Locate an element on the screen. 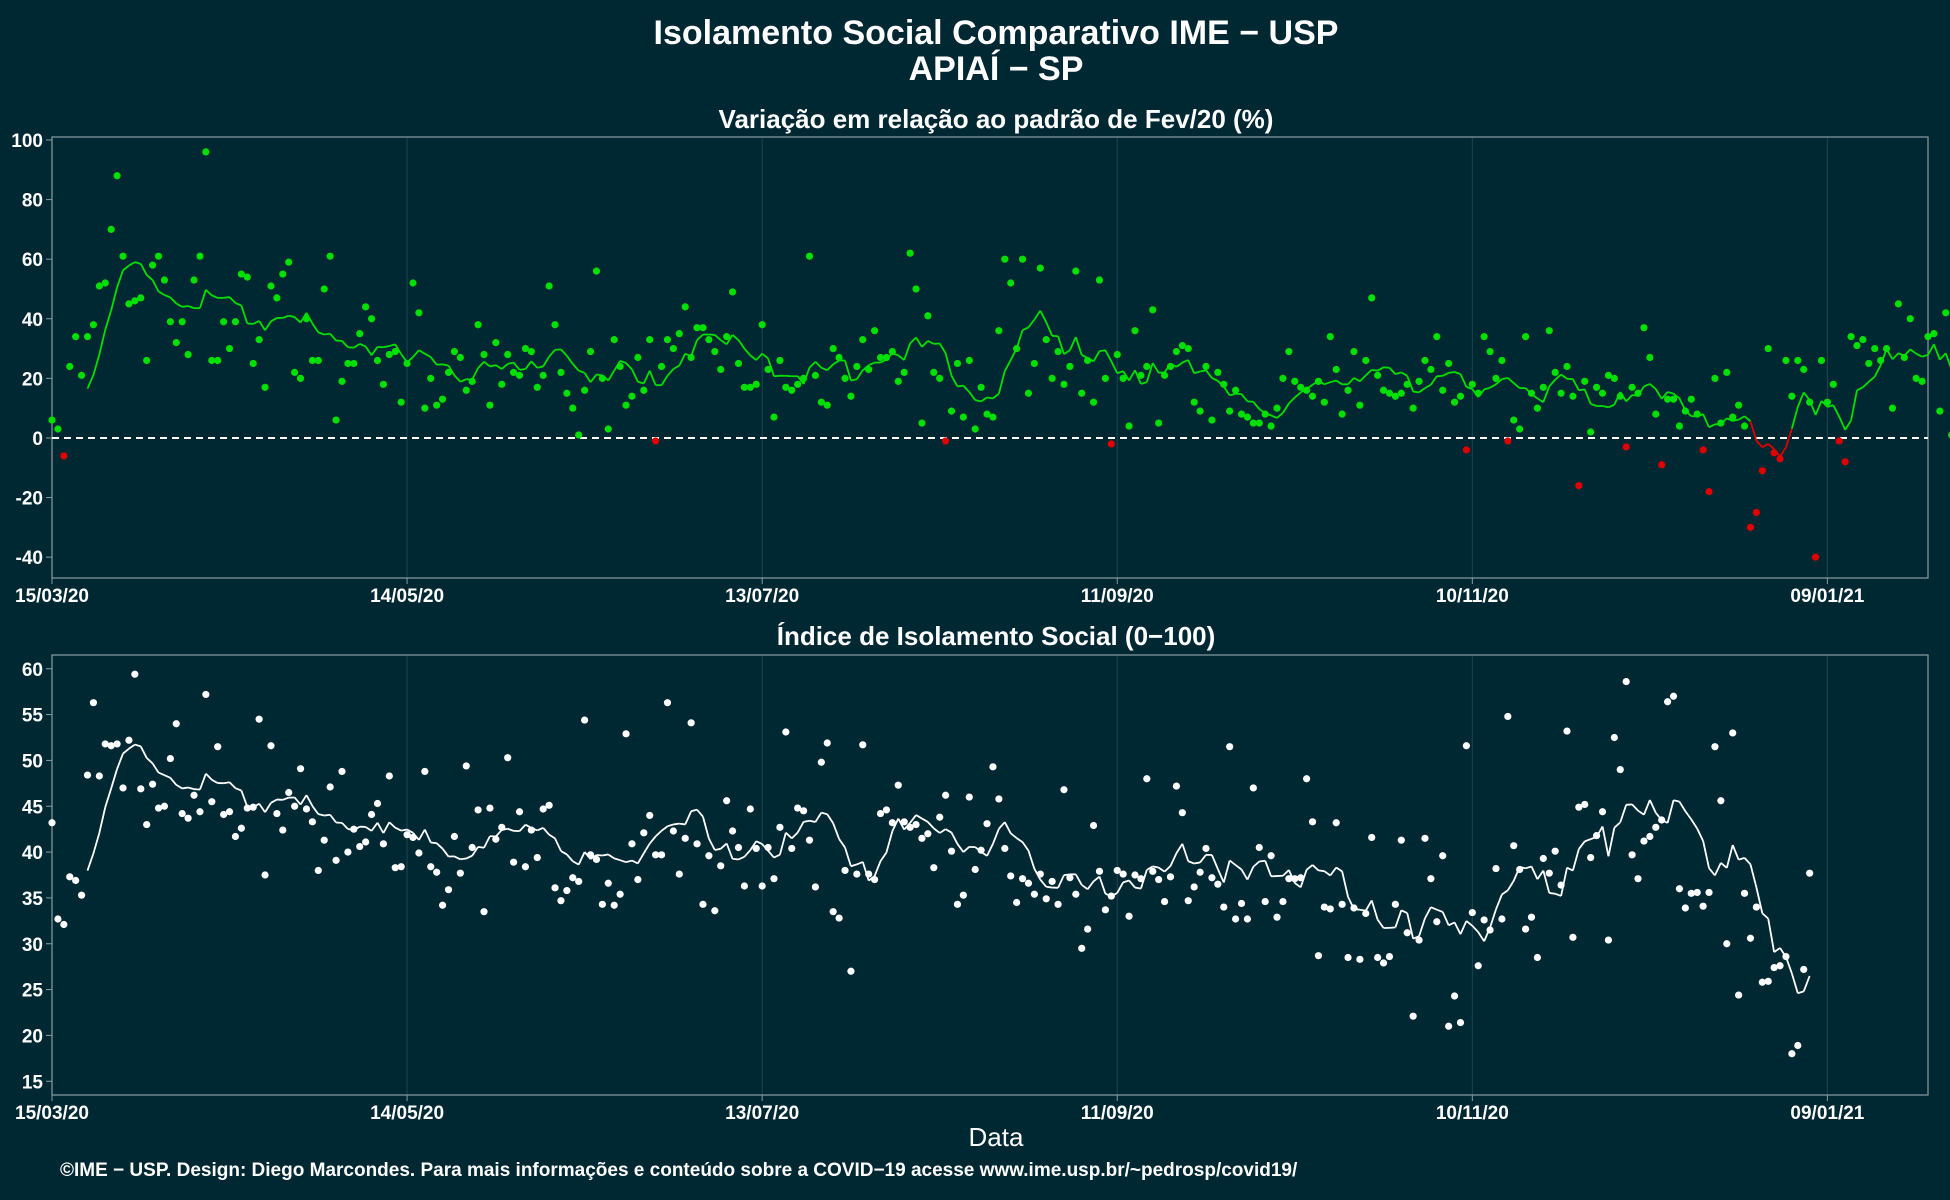 The width and height of the screenshot is (1950, 1200). x-tick-label: 10/11/20 is located at coordinates (1472, 1113).